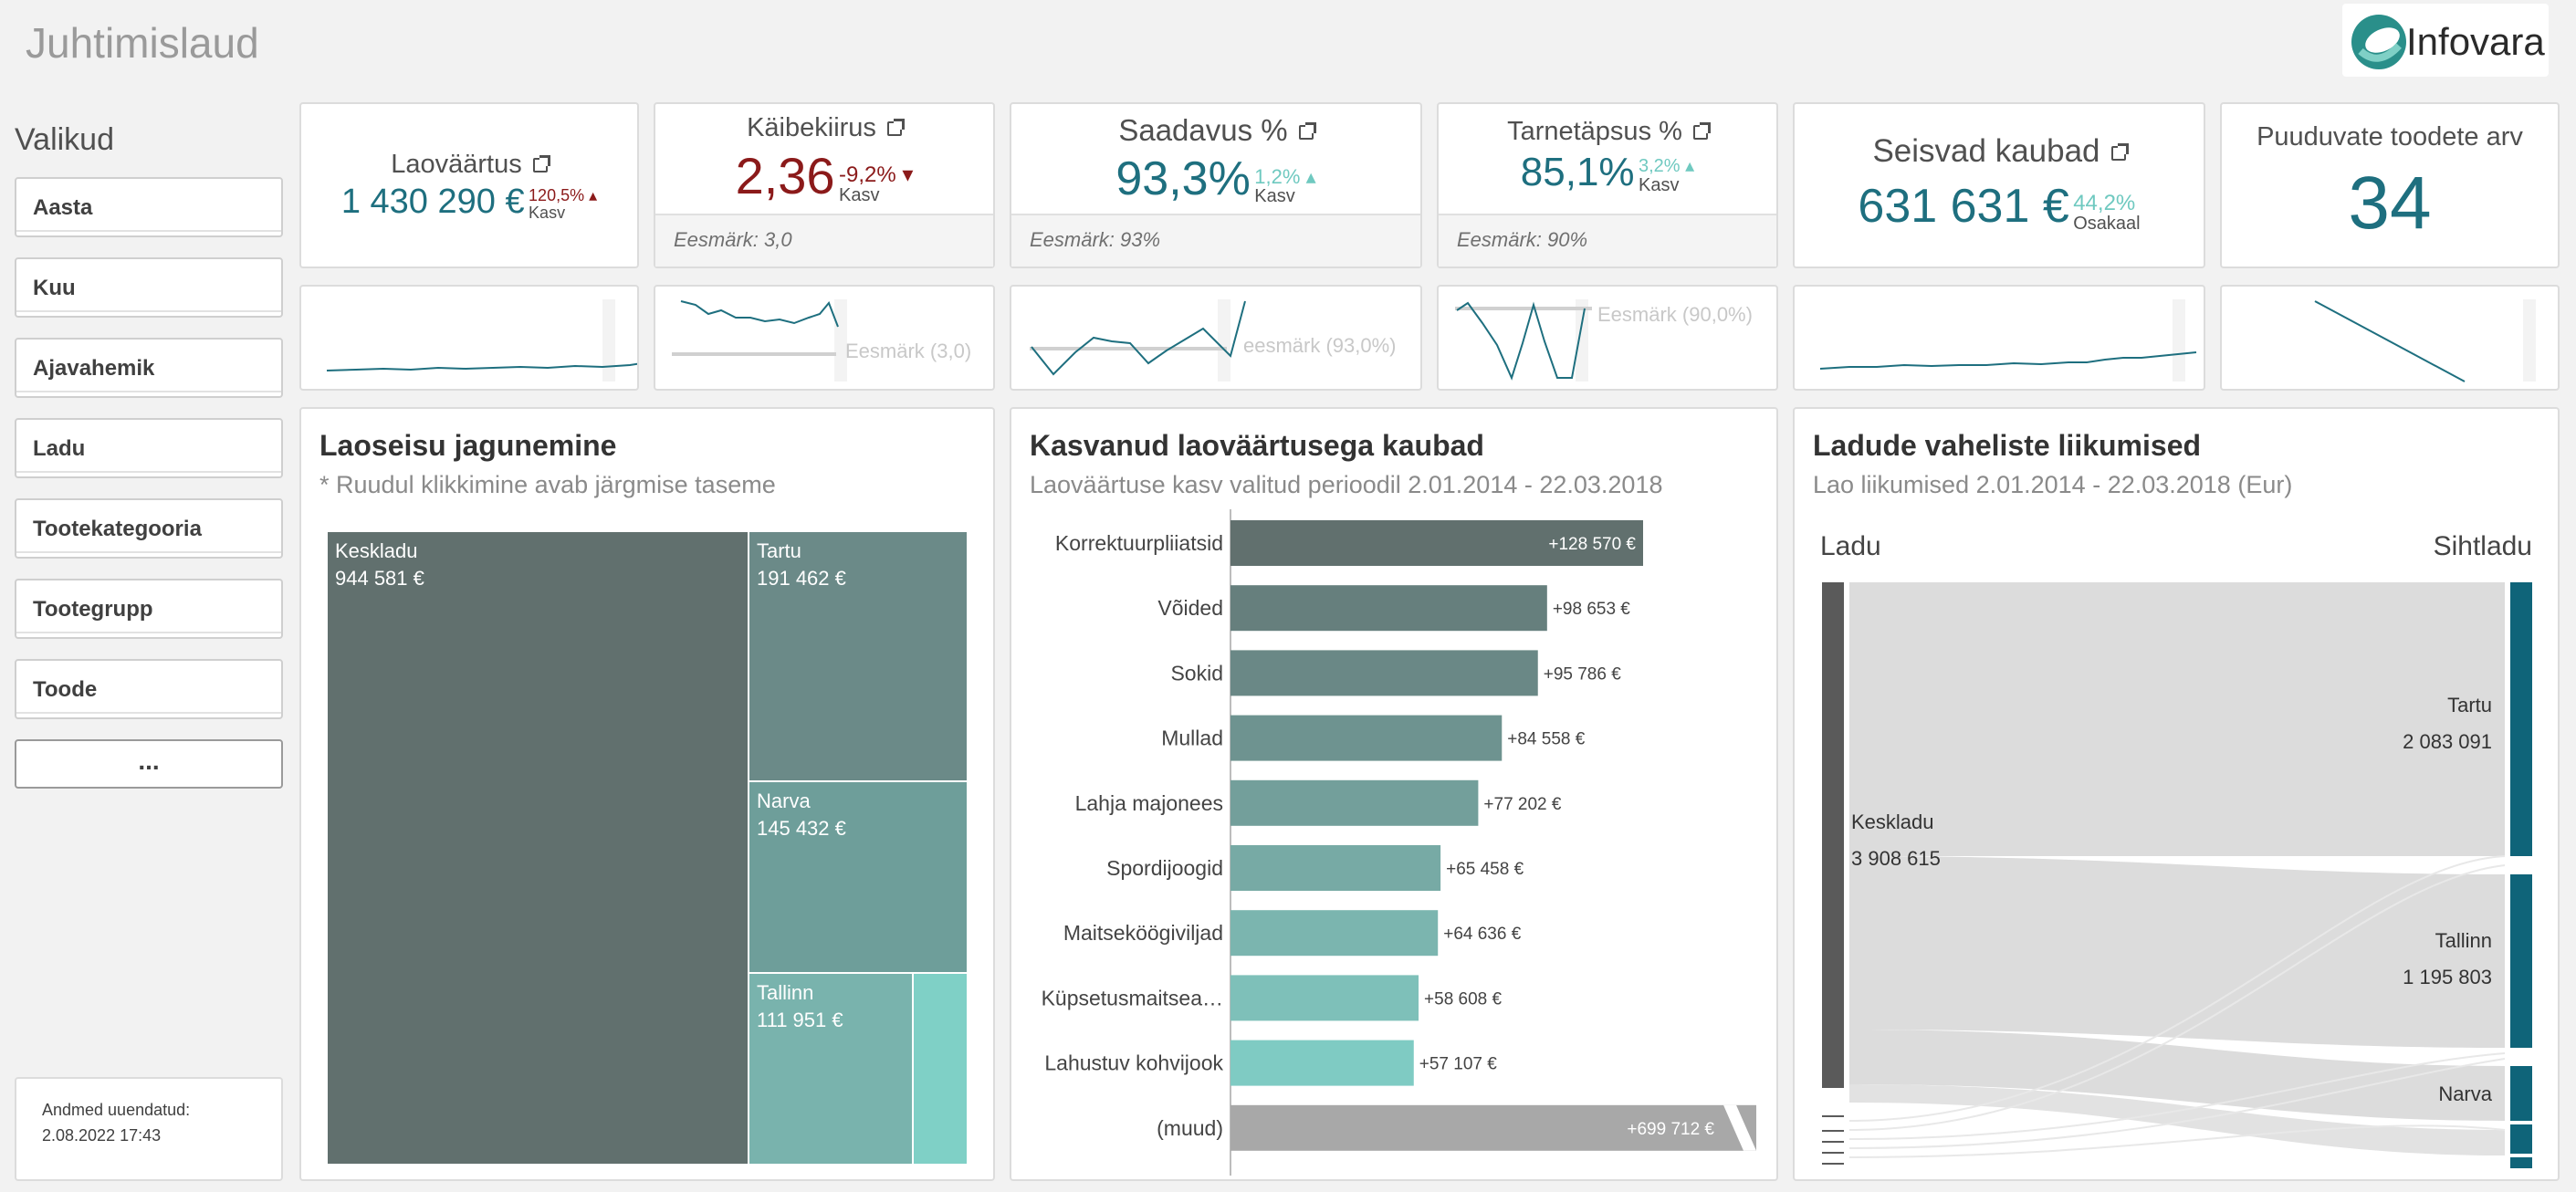 The image size is (2576, 1192). I want to click on sparkline-chart: Eesmärk (3,0), so click(822, 340).